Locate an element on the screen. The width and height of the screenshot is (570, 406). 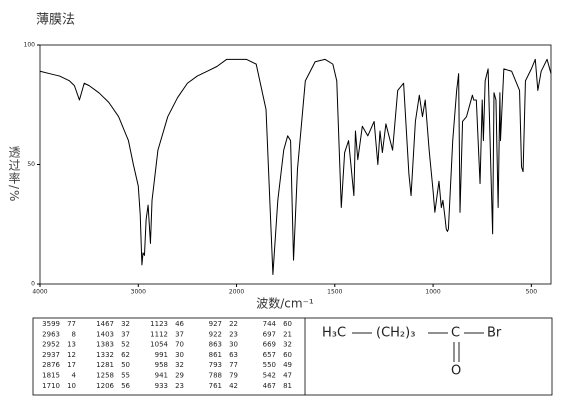
peak-wavenumber: 2963 is located at coordinates (51, 334).